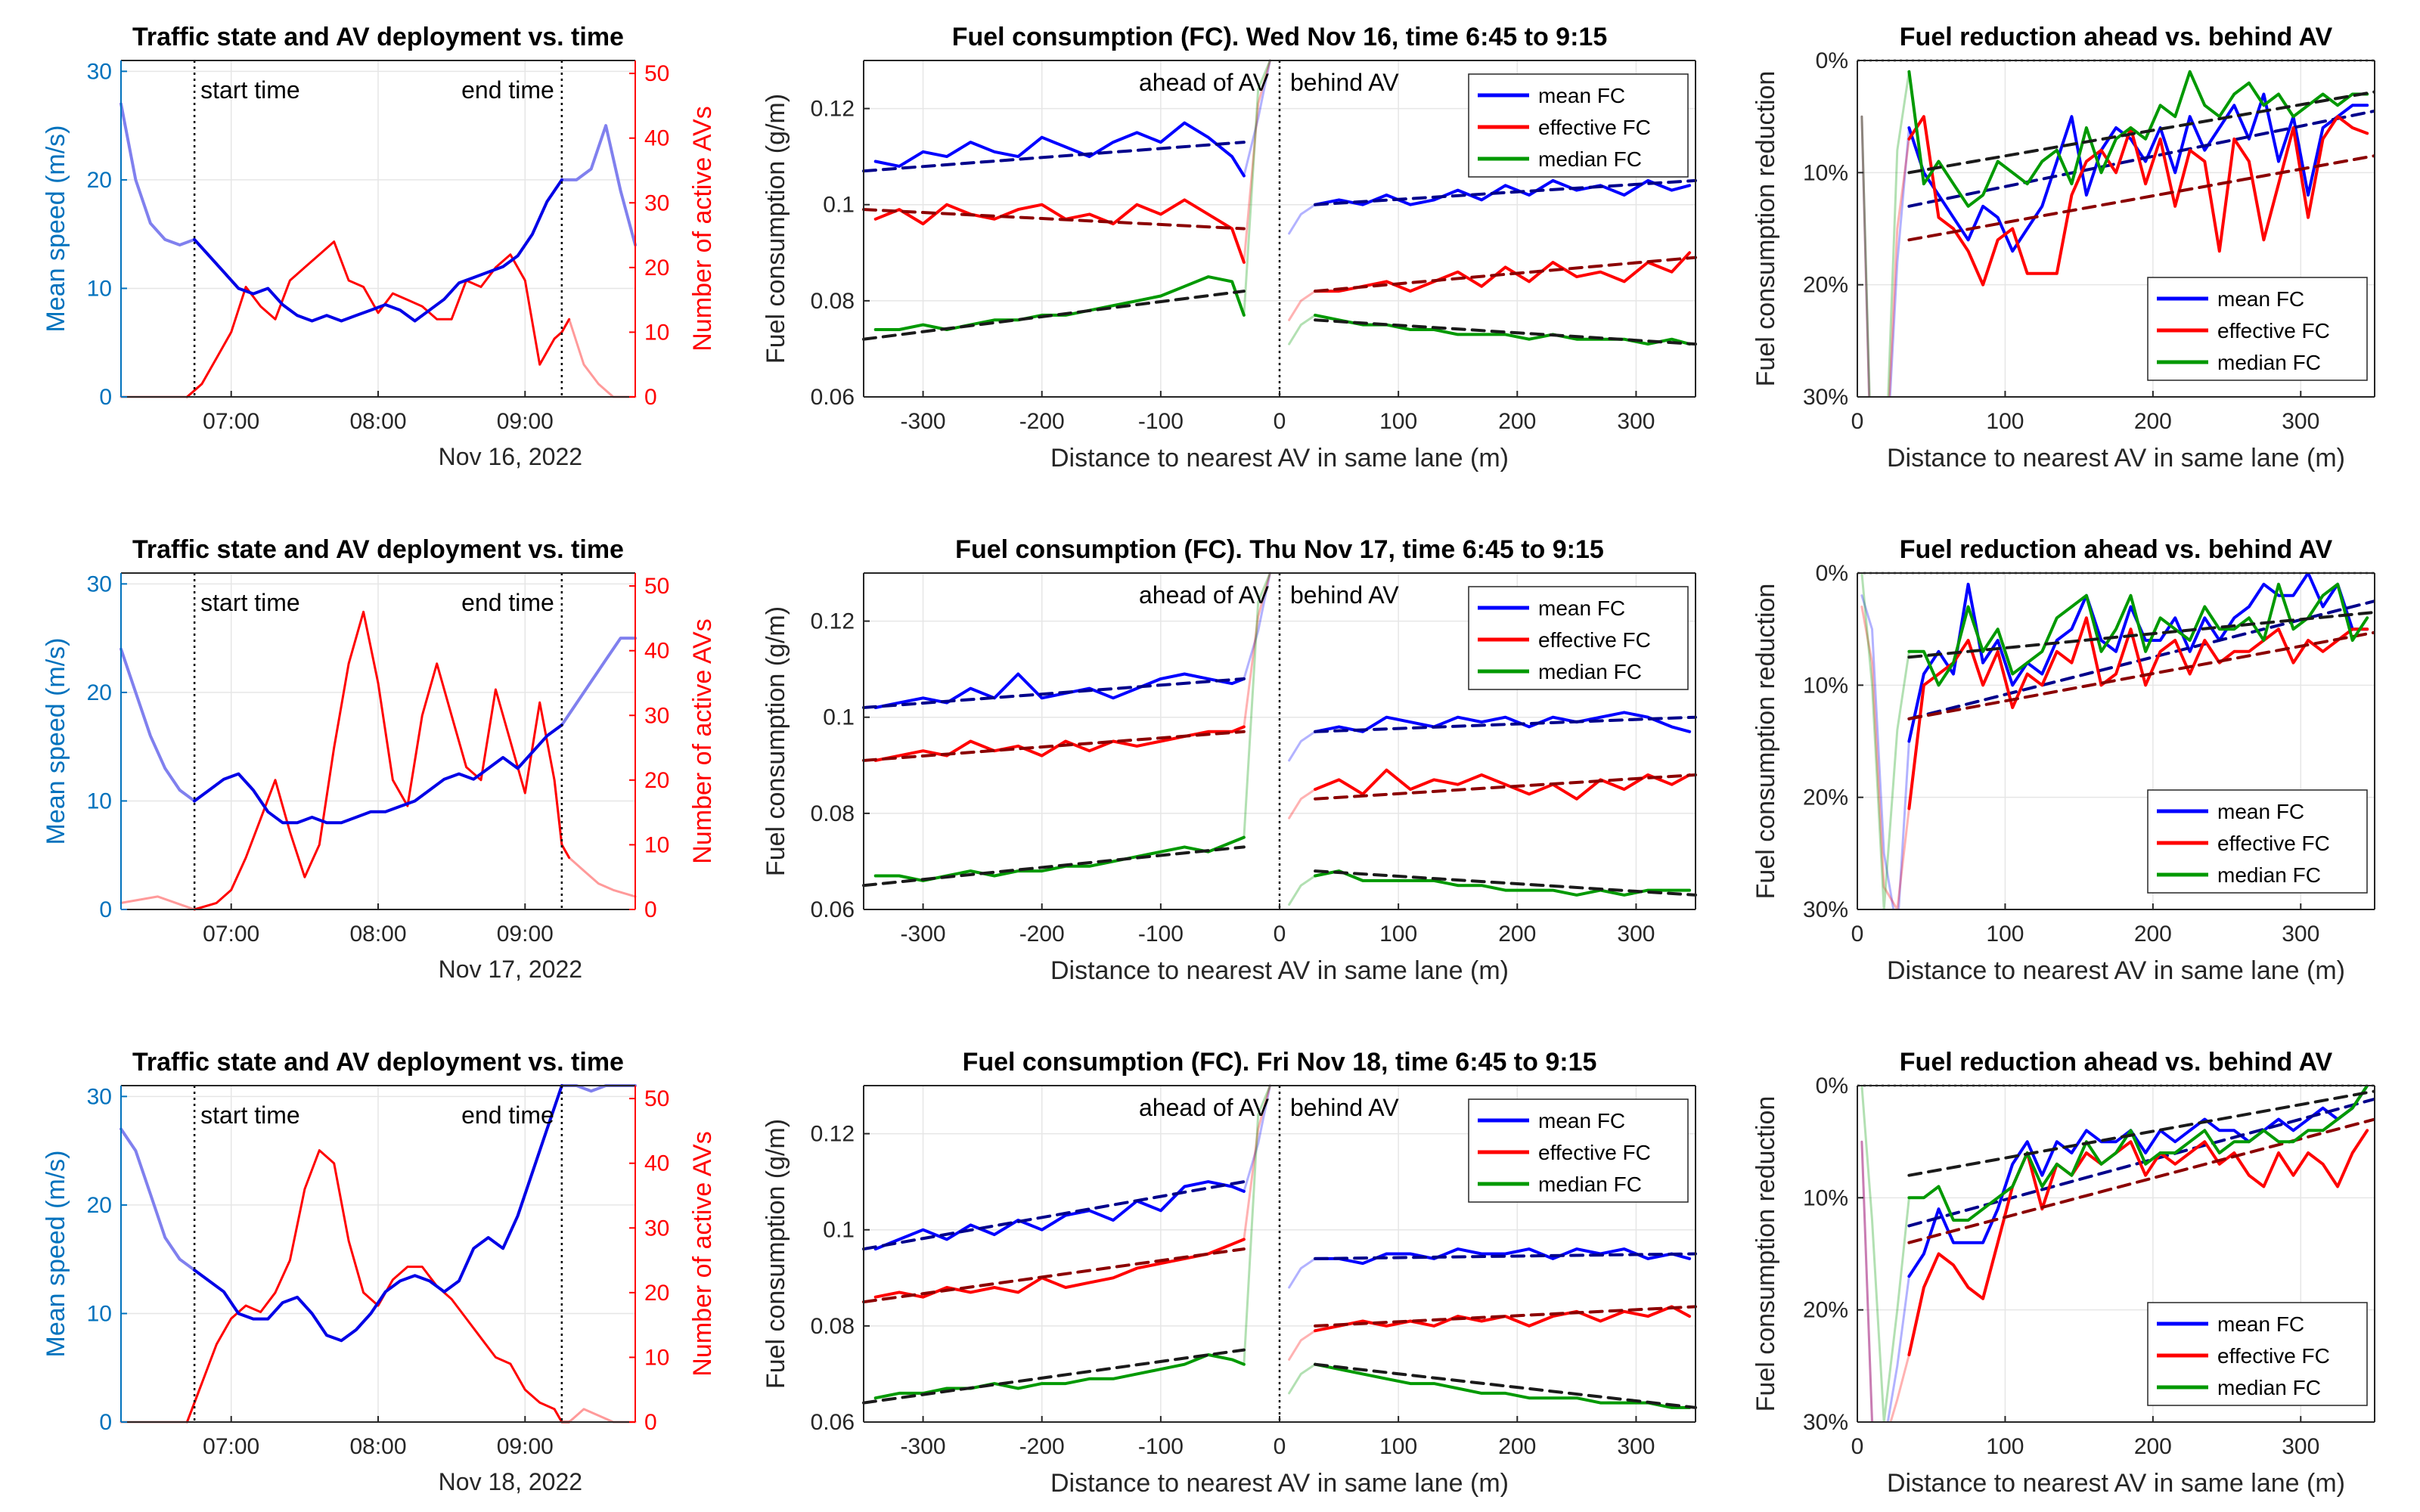 The image size is (2420, 1512). Describe the element at coordinates (105, 1423) in the screenshot. I see `y-tick-label: 0` at that location.